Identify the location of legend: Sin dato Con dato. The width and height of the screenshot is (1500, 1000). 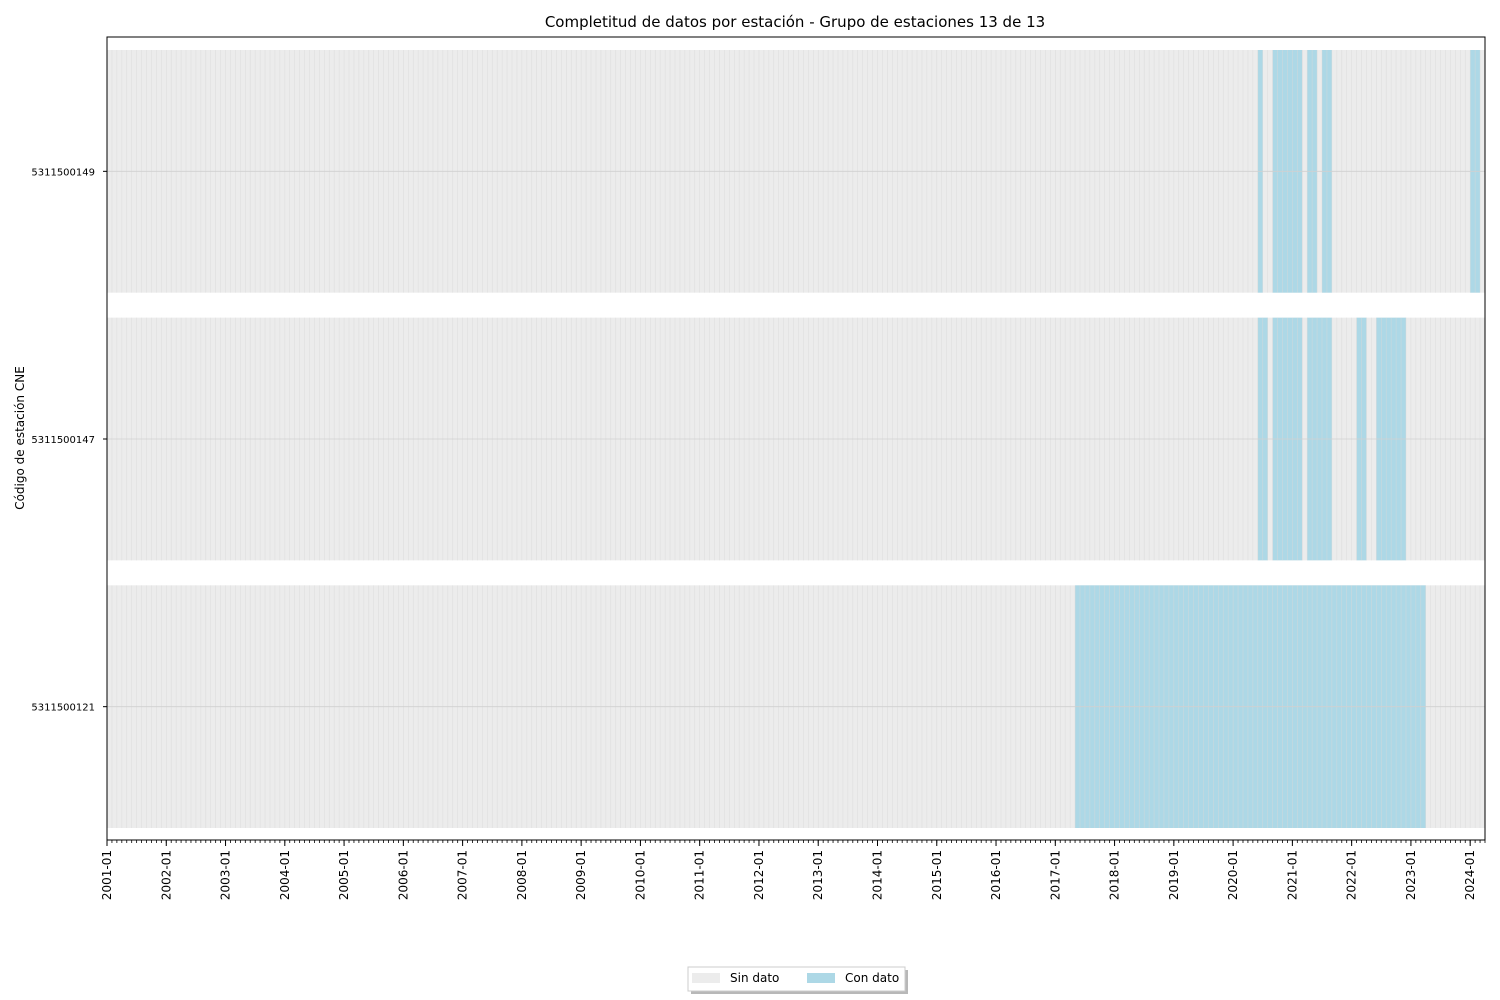
(797, 980).